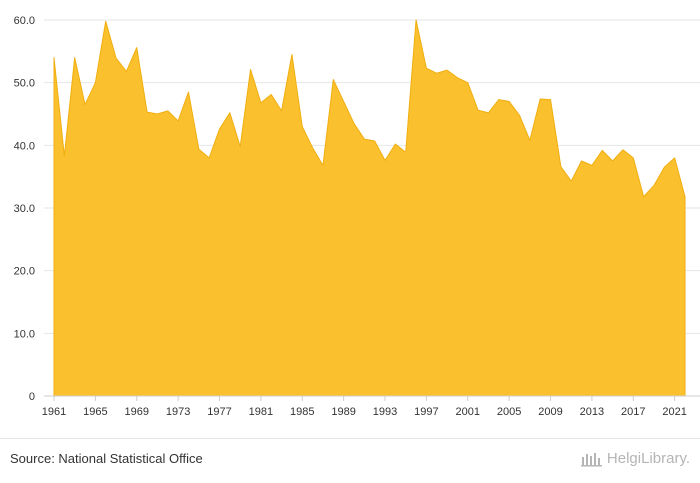 The height and width of the screenshot is (483, 700). Describe the element at coordinates (24, 146) in the screenshot. I see `y-tick-label: 40.0` at that location.